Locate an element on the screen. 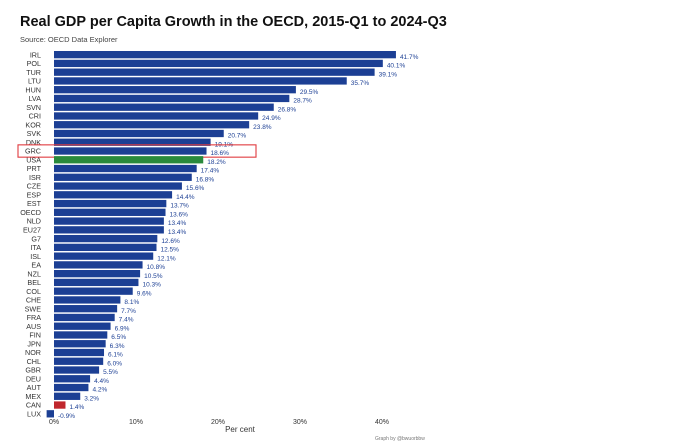  value-label-gbr: 5.5% is located at coordinates (110, 372).